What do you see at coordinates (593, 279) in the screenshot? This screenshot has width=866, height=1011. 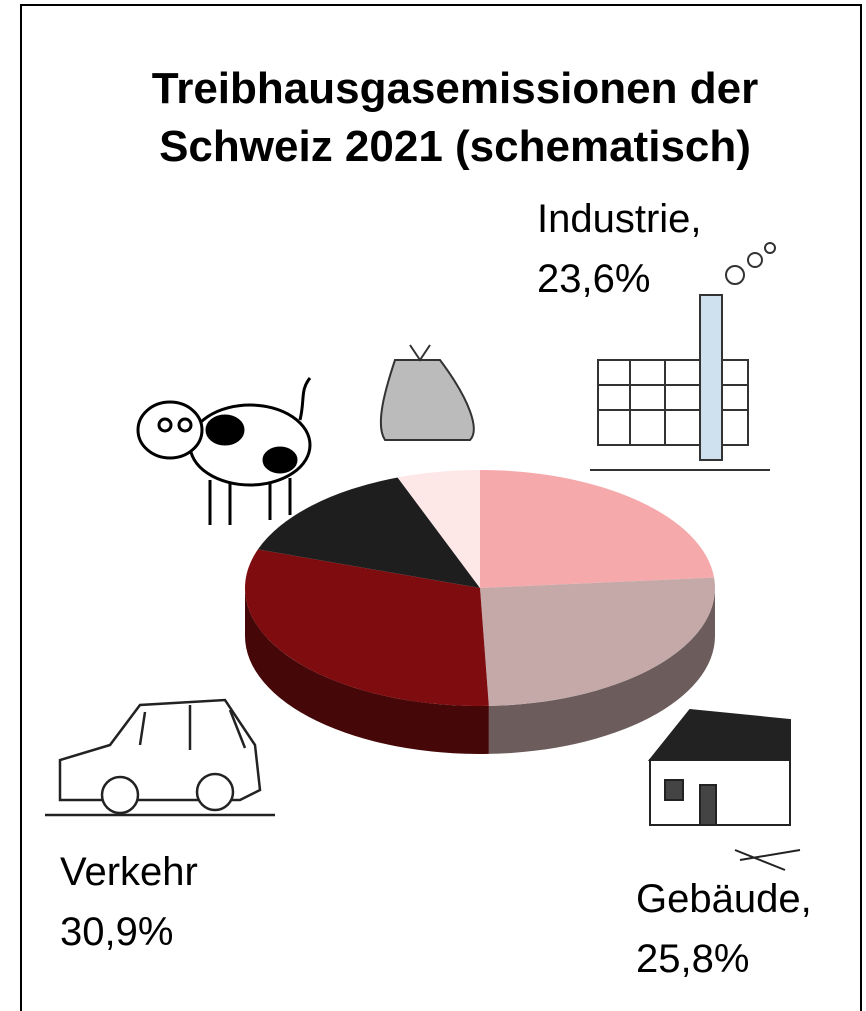 I see `slice-value-label: 23,6%` at bounding box center [593, 279].